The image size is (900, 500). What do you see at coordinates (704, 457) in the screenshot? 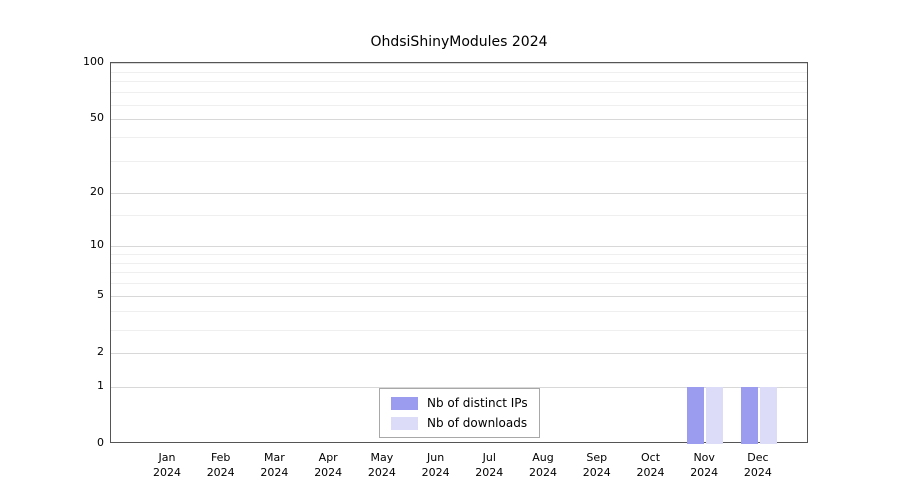
I see `x-tick-month: Nov` at bounding box center [704, 457].